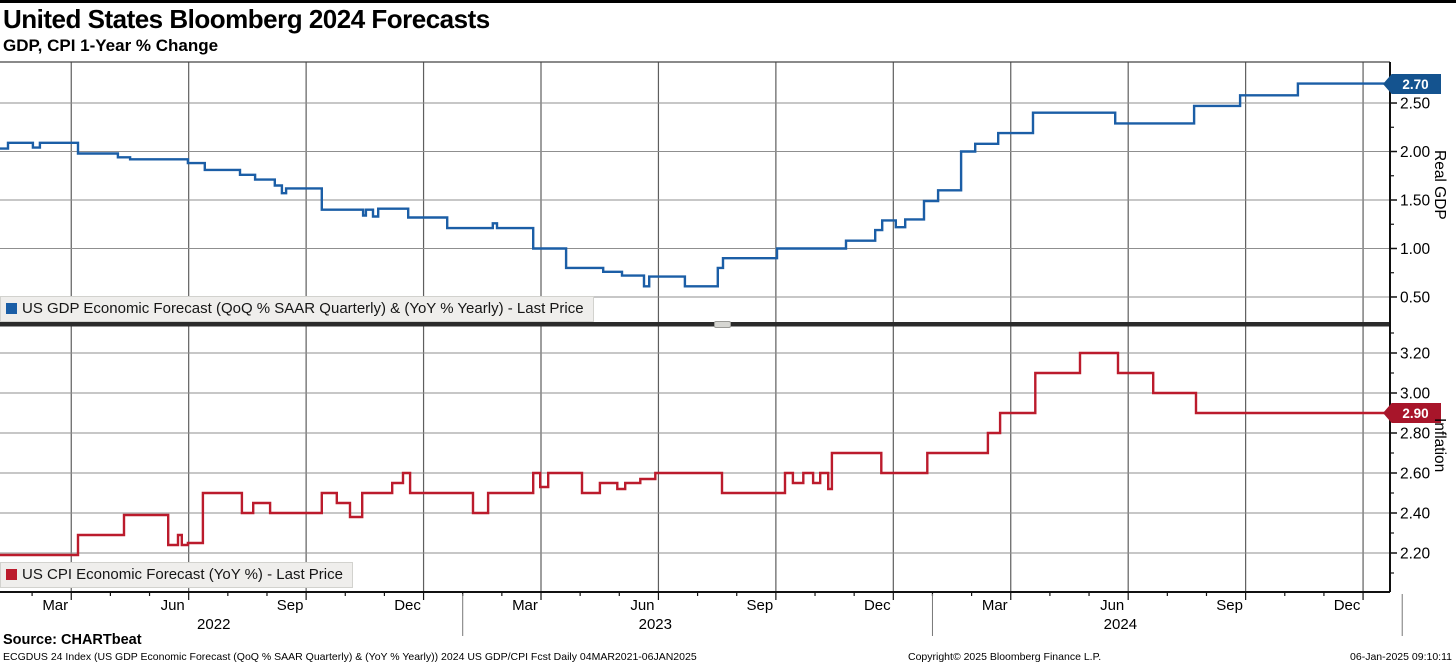  I want to click on y-tick-label: 2.60, so click(1415, 474).